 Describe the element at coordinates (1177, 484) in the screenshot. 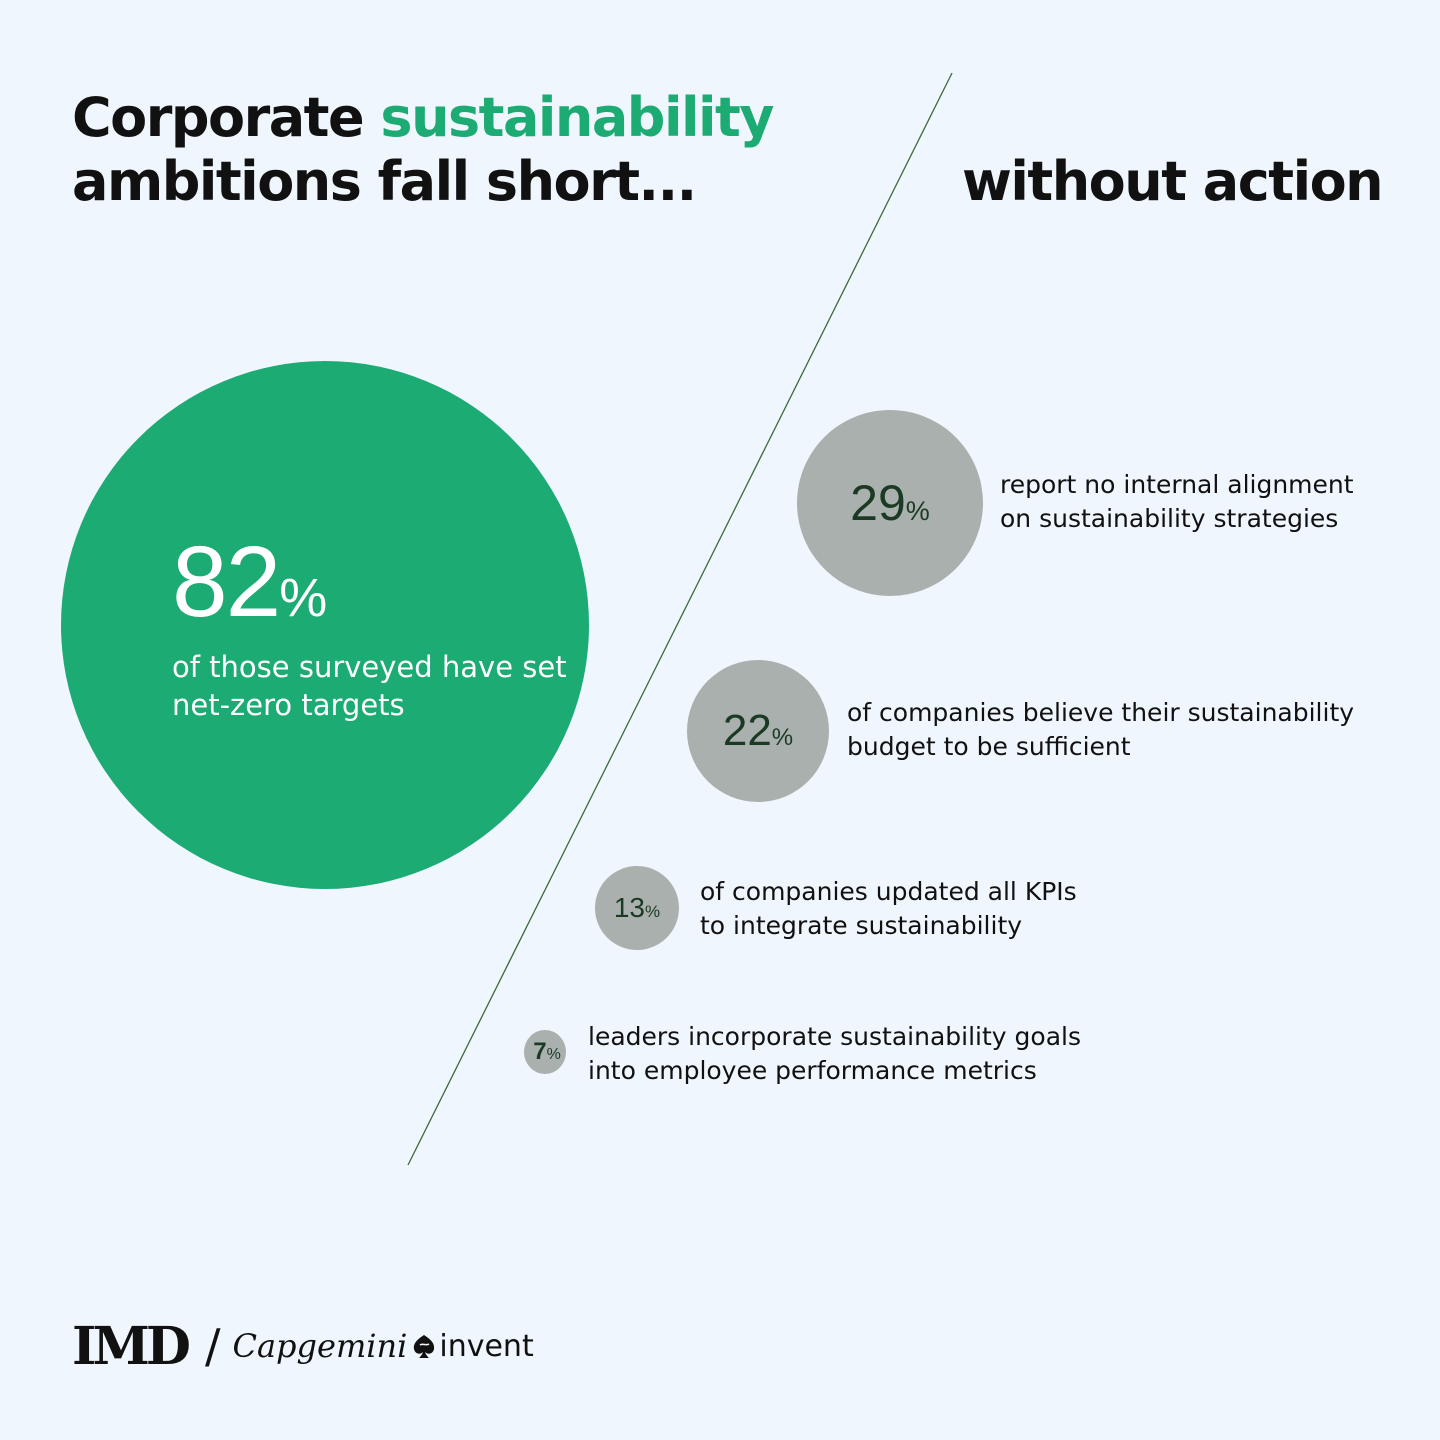

I see `stat-text-line: report no internal alignment` at that location.